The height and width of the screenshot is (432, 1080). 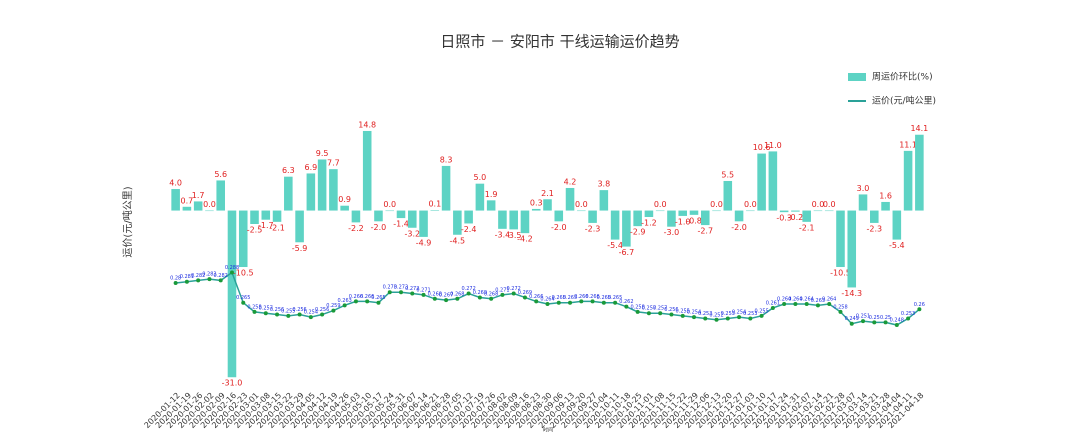 What do you see at coordinates (322, 153) in the screenshot?
I see `bar-value-label: 9.5` at bounding box center [322, 153].